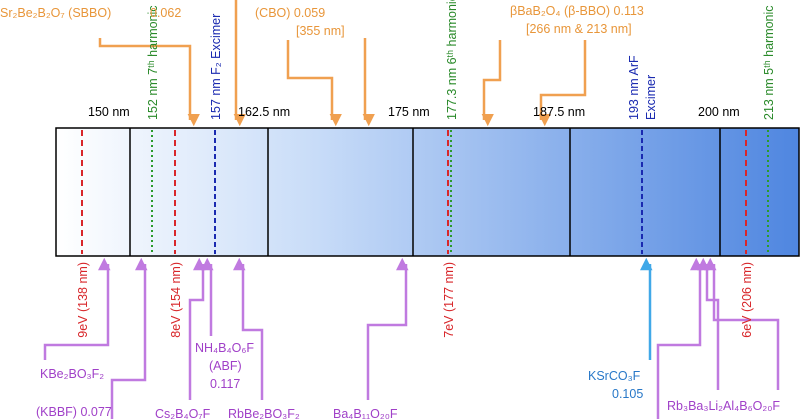 This screenshot has height=419, width=800. I want to click on tick-label: 200 nm, so click(719, 112).